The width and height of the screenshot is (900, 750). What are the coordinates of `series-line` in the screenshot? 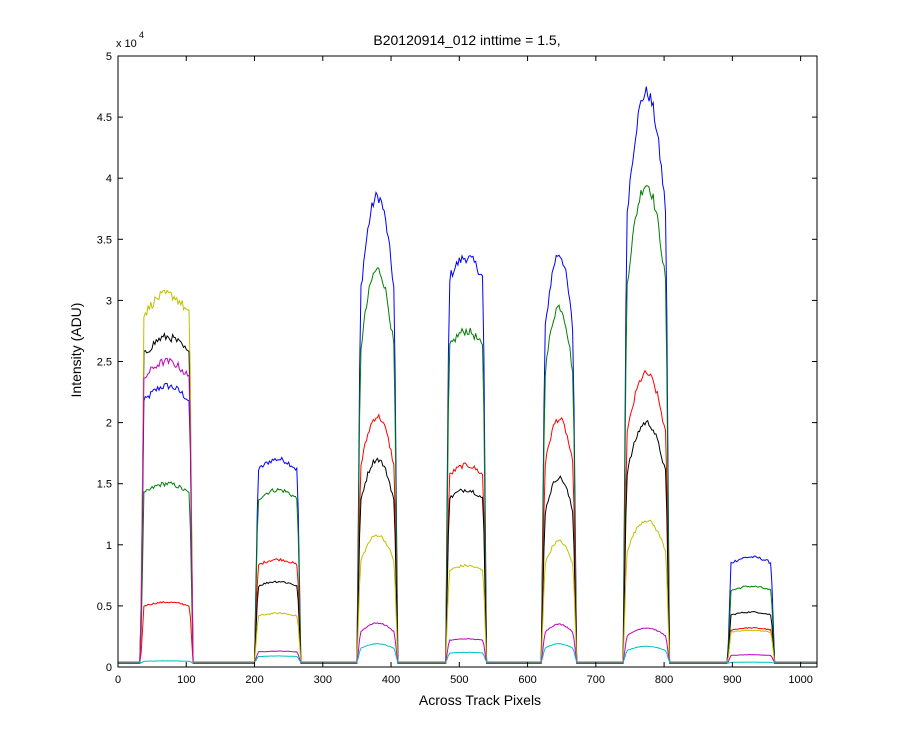 It's located at (467, 653).